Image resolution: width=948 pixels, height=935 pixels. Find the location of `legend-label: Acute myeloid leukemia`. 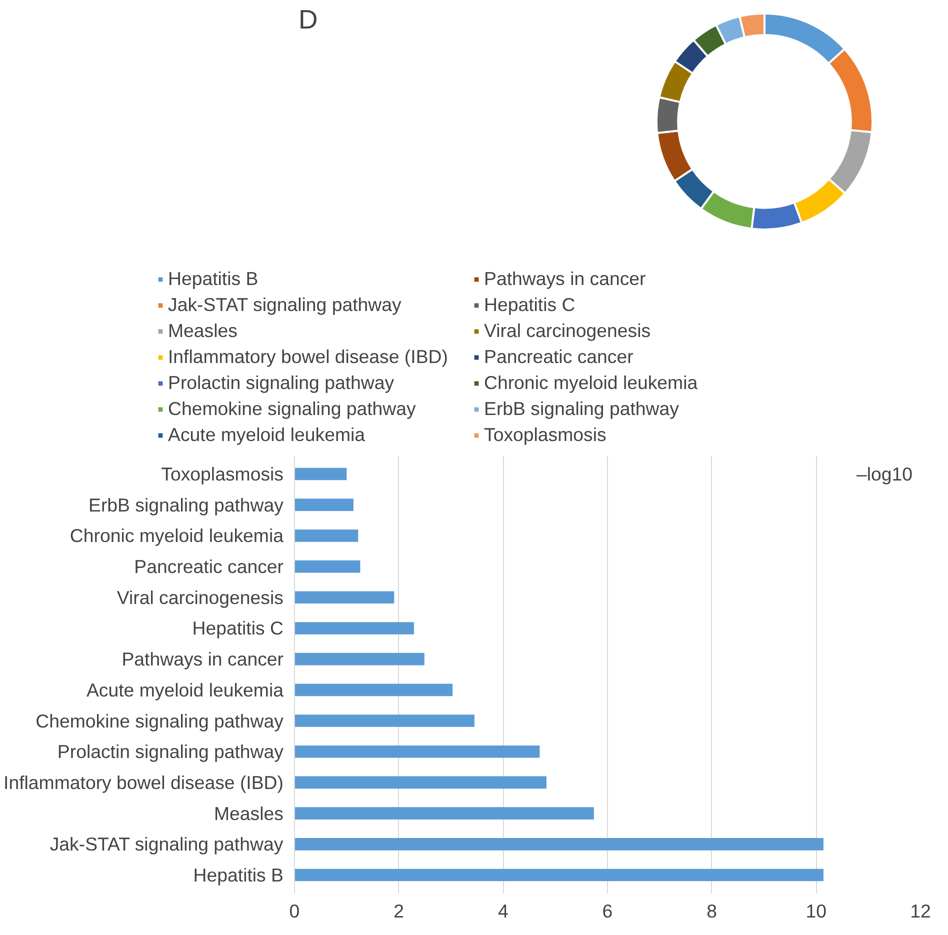

legend-label: Acute myeloid leukemia is located at coordinates (267, 435).